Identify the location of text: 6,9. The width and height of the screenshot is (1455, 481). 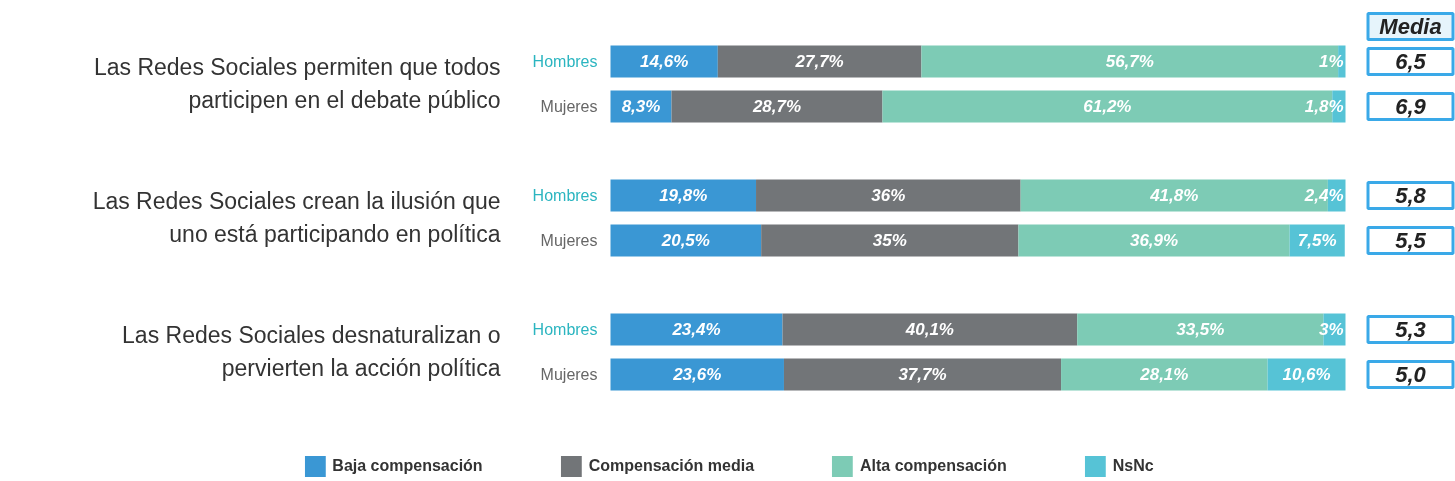
(1411, 106).